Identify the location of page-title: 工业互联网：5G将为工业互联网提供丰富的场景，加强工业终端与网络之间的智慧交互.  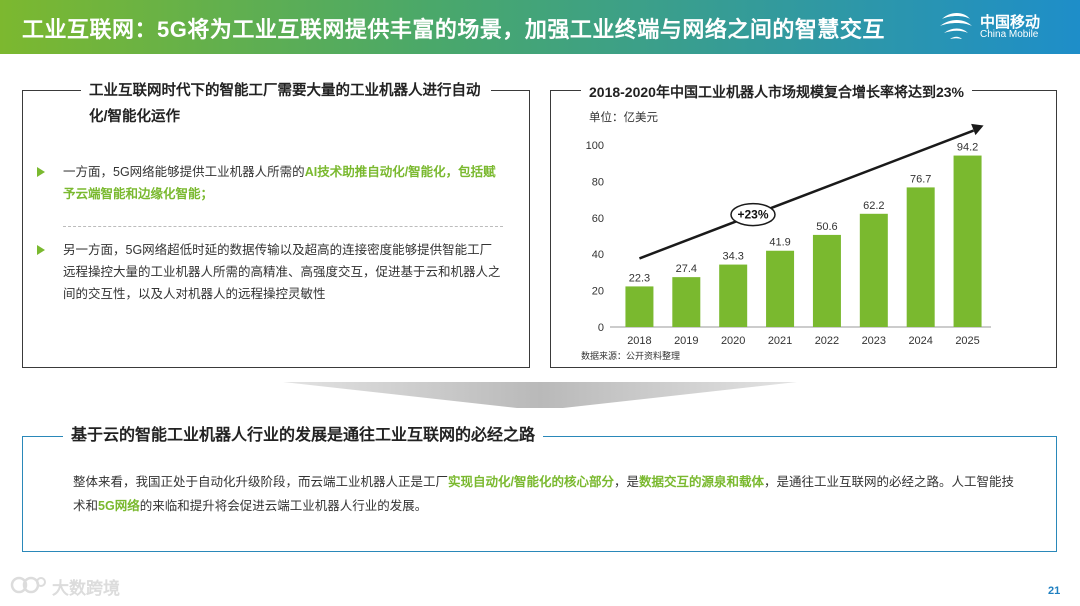
(453, 29).